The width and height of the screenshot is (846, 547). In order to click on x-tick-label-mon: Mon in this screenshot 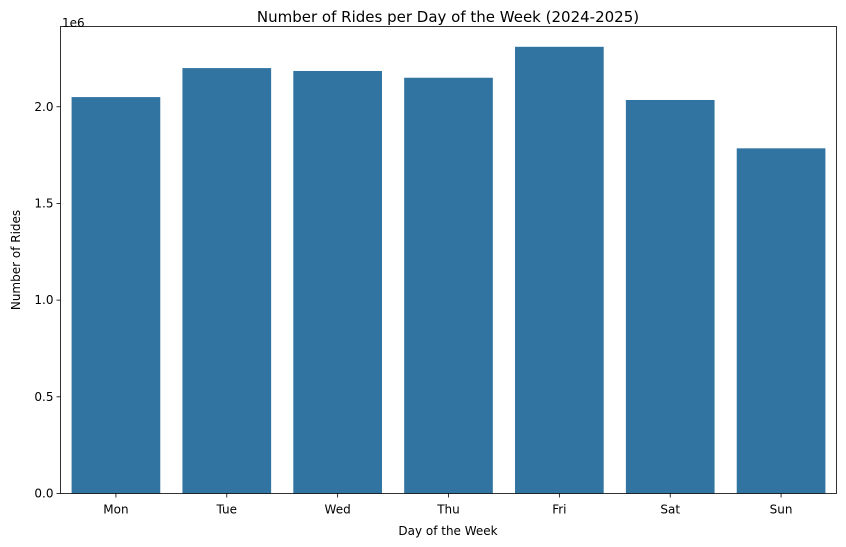, I will do `click(115, 510)`.